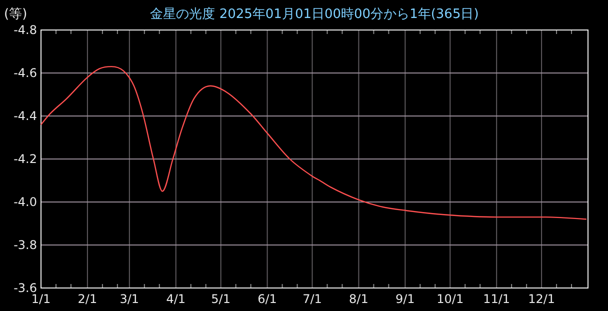  What do you see at coordinates (25, 30) in the screenshot?
I see `y-tick-label: -4.8` at bounding box center [25, 30].